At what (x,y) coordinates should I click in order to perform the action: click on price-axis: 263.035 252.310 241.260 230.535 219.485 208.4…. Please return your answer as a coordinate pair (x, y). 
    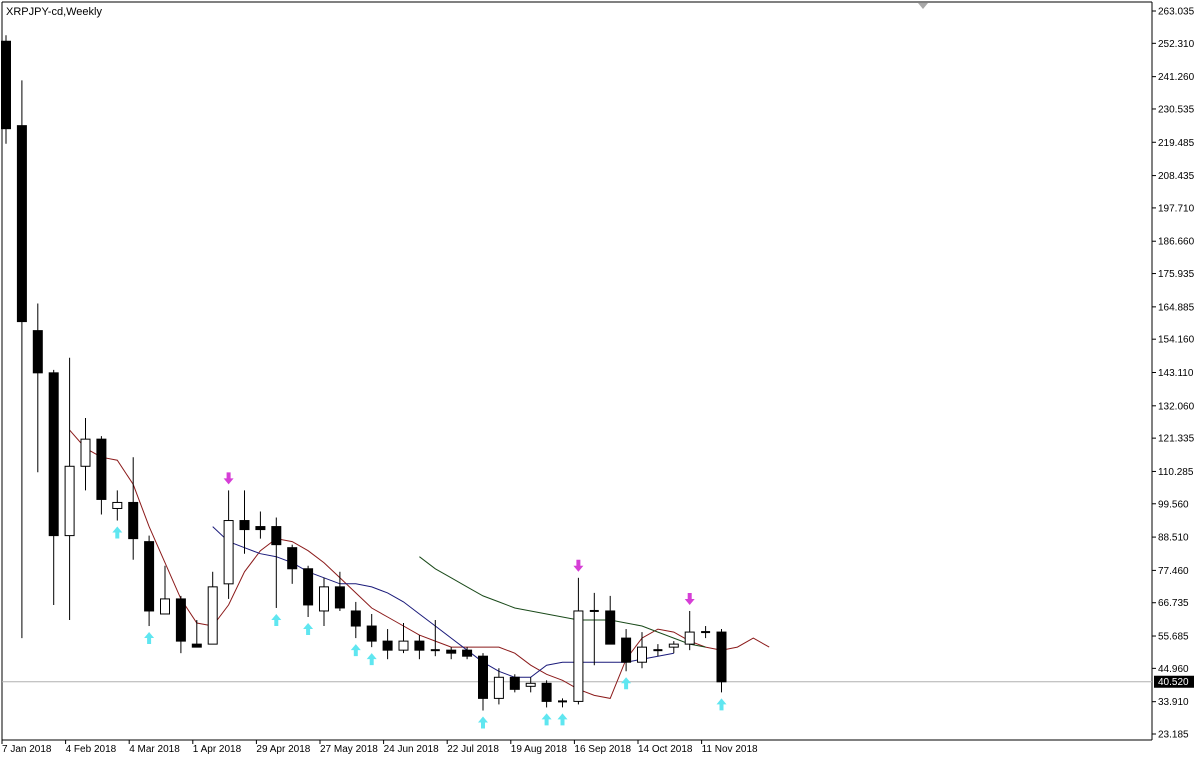
    Looking at the image, I should click on (1173, 374).